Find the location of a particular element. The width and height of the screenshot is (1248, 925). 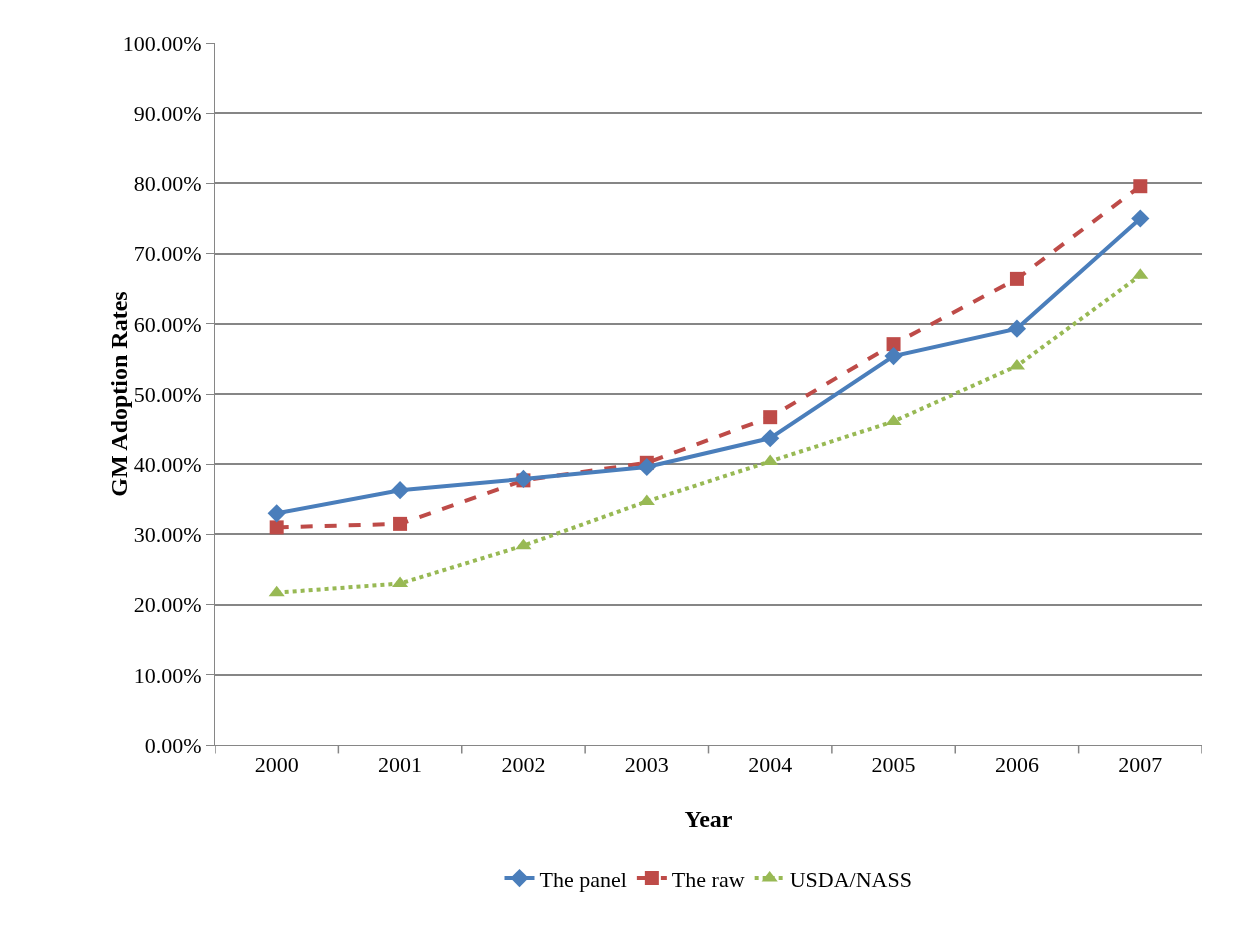

x-tick-label: 2006 is located at coordinates (1016, 765).